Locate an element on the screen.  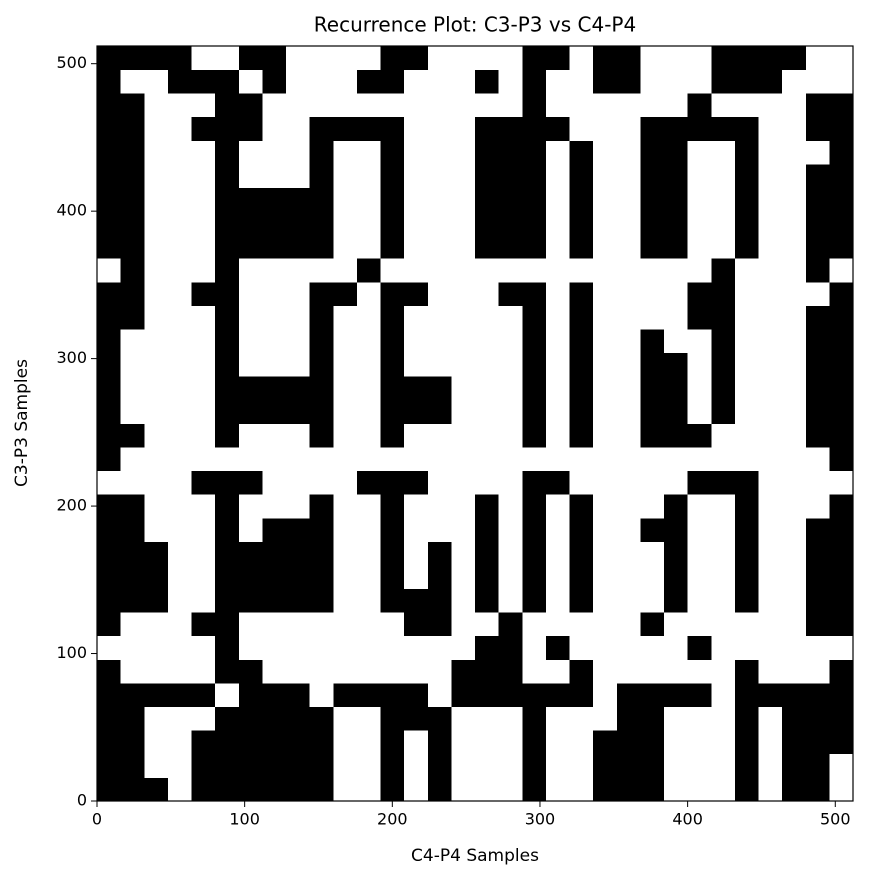
x-tick-label: 300 is located at coordinates (540, 819).